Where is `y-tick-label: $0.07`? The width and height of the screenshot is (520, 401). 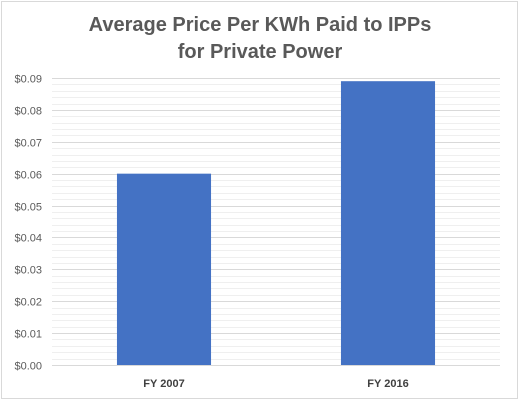 y-tick-label: $0.07 is located at coordinates (28, 144).